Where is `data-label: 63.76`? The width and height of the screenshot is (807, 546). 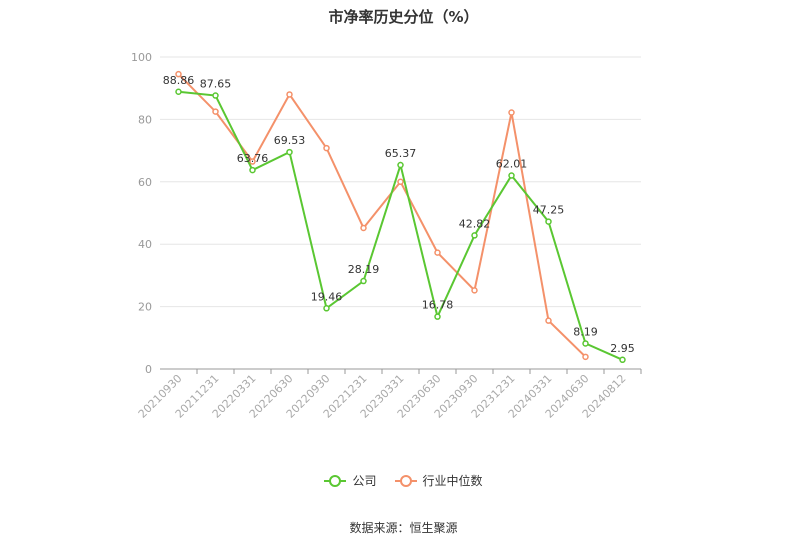 data-label: 63.76 is located at coordinates (253, 158).